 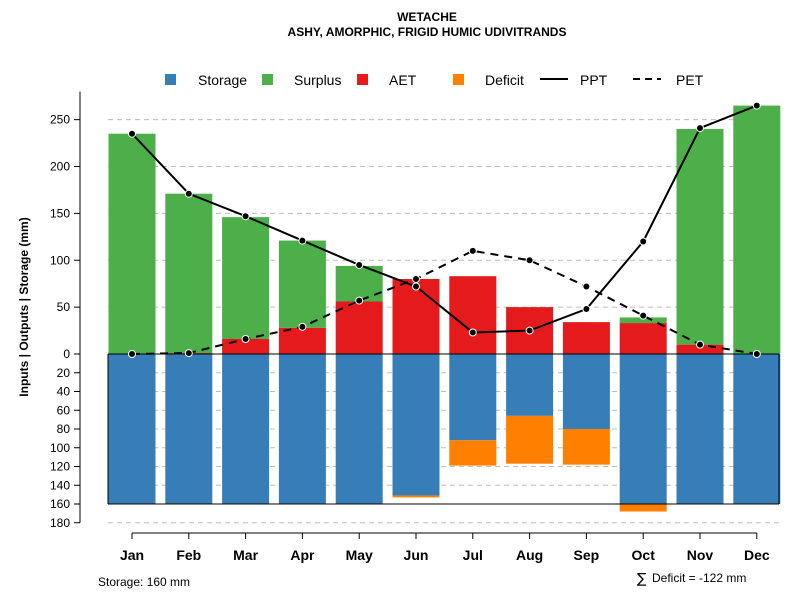 I want to click on y-tick-label: 250, so click(x=60, y=120).